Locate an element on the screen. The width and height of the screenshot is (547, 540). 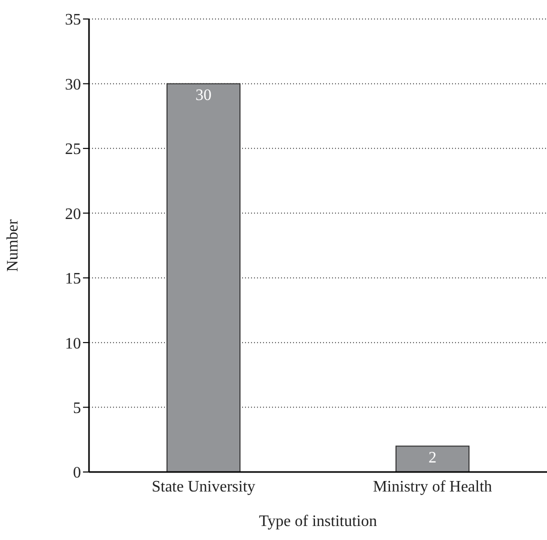
y-tick-label: 15 is located at coordinates (73, 279).